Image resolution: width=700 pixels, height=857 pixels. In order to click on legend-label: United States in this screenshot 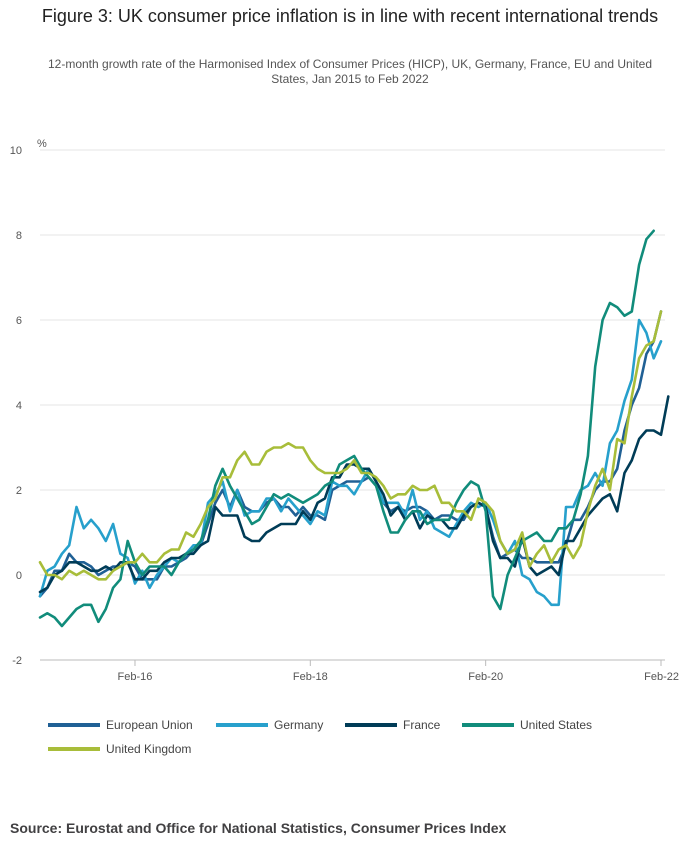, I will do `click(556, 725)`.